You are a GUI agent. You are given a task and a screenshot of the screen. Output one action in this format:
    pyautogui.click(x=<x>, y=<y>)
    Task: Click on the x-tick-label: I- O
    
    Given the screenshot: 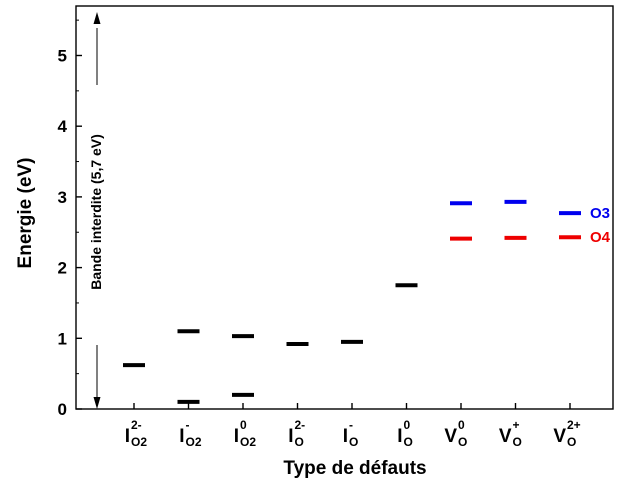 What is the action you would take?
    pyautogui.click(x=351, y=433)
    